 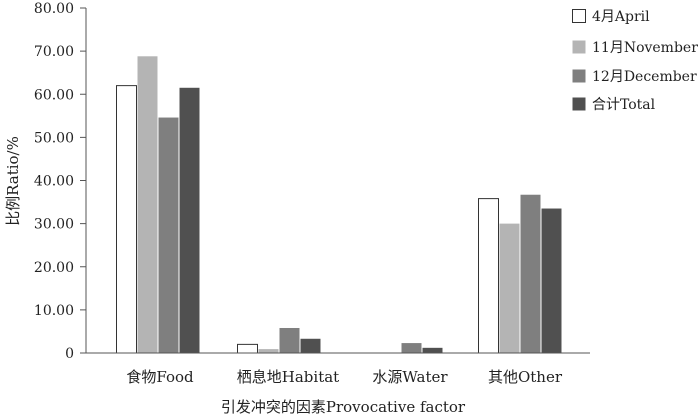 I want to click on x-tick-label: 栖息地Habitat, so click(x=288, y=377).